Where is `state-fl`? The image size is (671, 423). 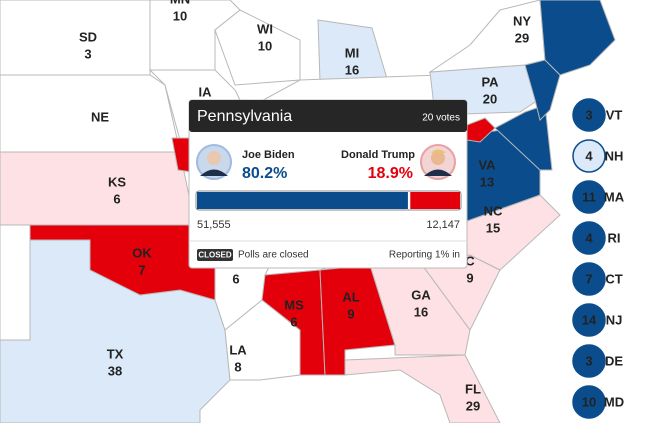
state-fl is located at coordinates (422, 388).